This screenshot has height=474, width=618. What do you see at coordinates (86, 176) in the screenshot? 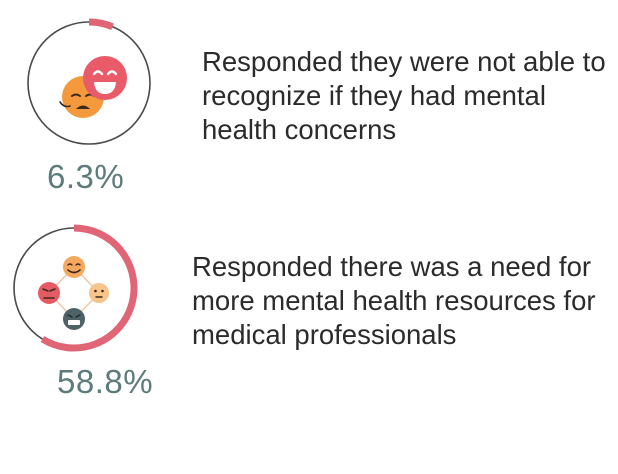
I see `percentage-value: 6.3%` at bounding box center [86, 176].